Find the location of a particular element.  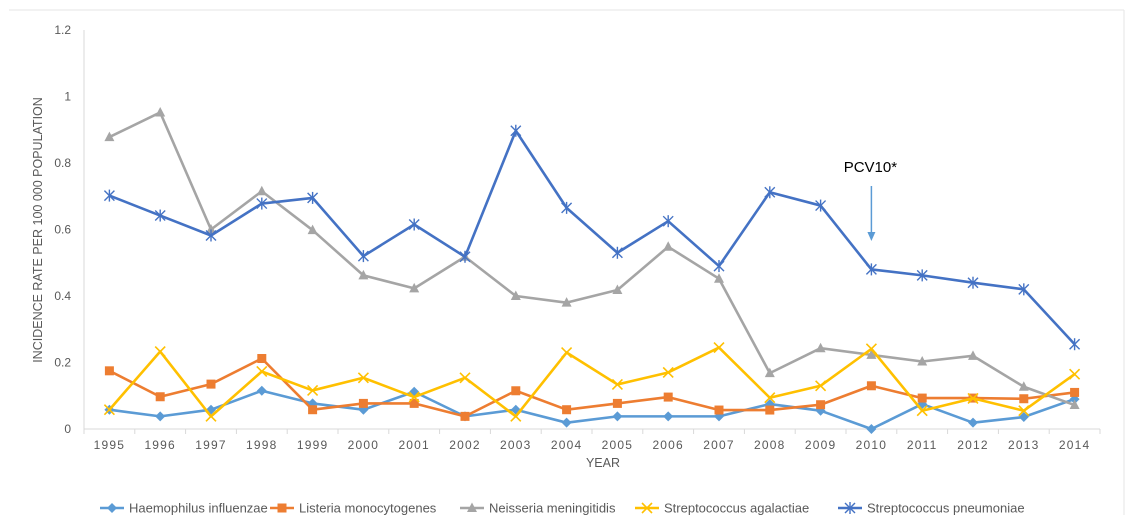

x-tick-label: 2009 is located at coordinates (821, 445).